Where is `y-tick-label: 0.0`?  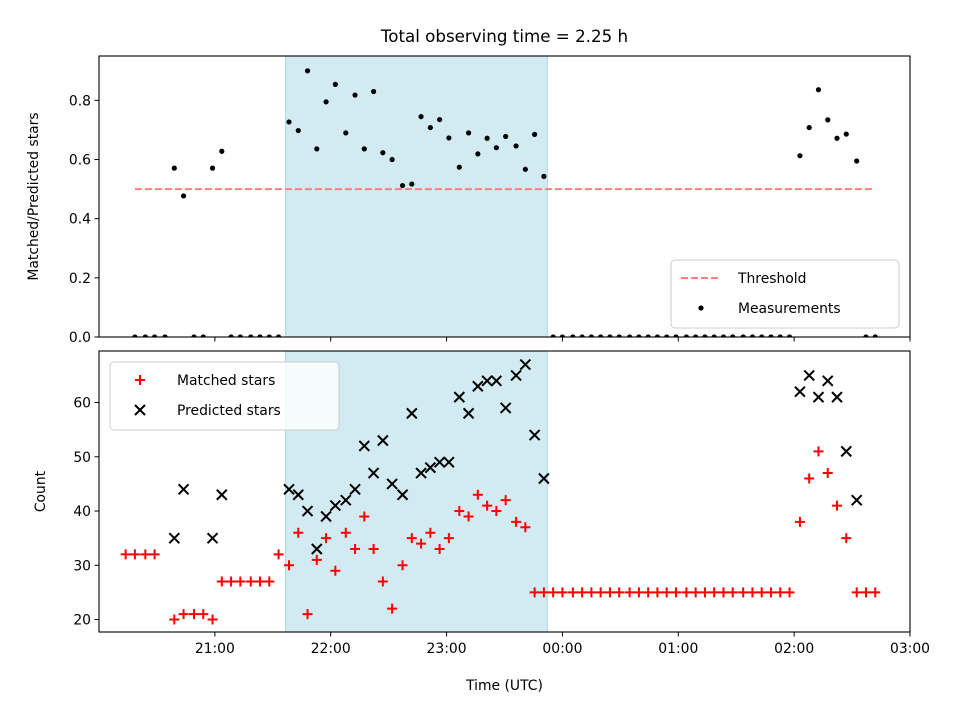 y-tick-label: 0.0 is located at coordinates (80, 338).